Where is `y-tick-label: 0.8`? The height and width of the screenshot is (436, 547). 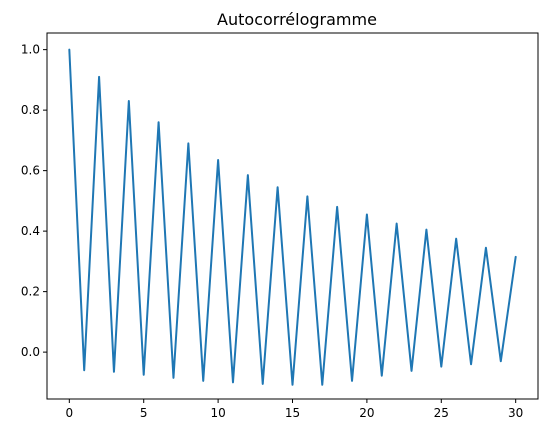
y-tick-label: 0.8 is located at coordinates (30, 110).